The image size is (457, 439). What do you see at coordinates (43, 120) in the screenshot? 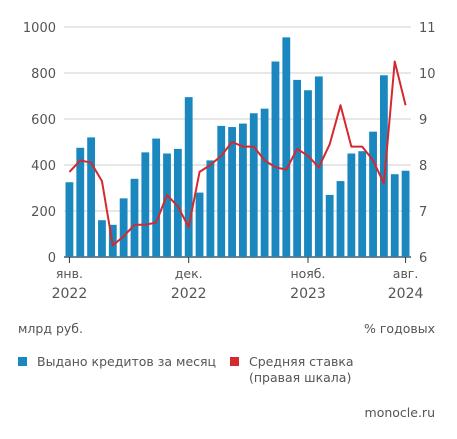
I see `left-tick-label: 600` at bounding box center [43, 120].